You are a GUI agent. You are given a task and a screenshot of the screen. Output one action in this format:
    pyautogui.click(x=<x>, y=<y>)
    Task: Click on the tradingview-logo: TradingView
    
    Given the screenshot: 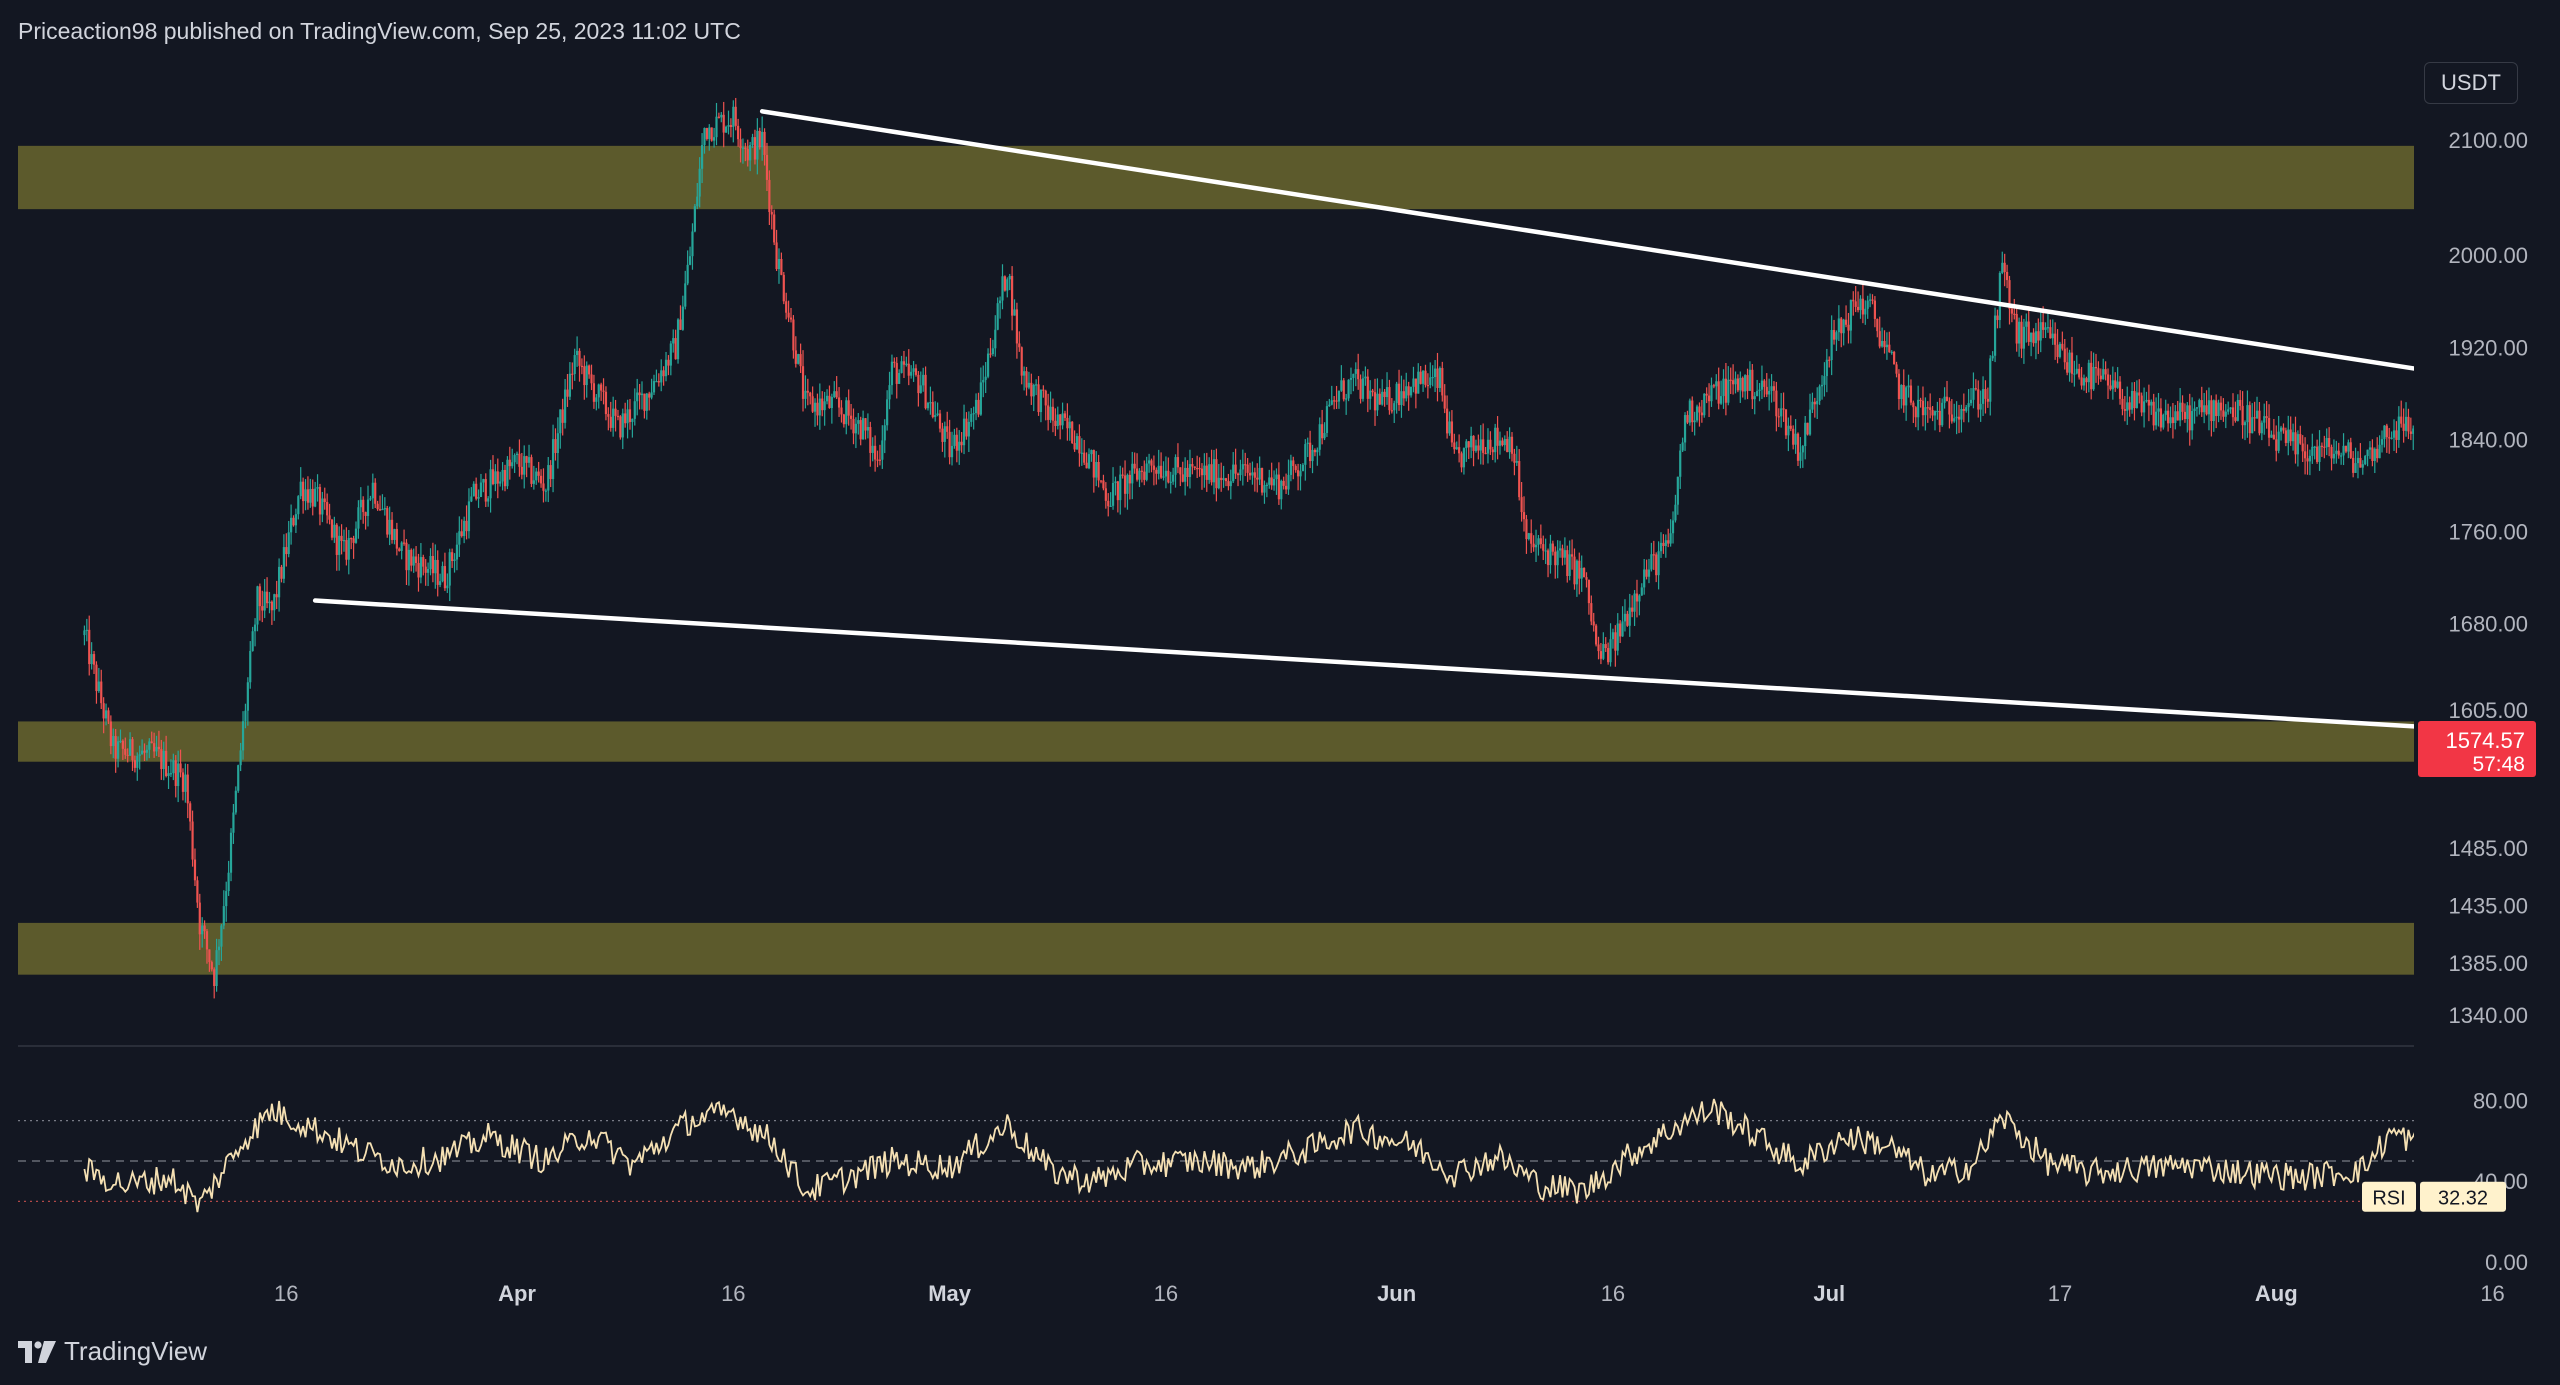 What is the action you would take?
    pyautogui.click(x=112, y=1351)
    